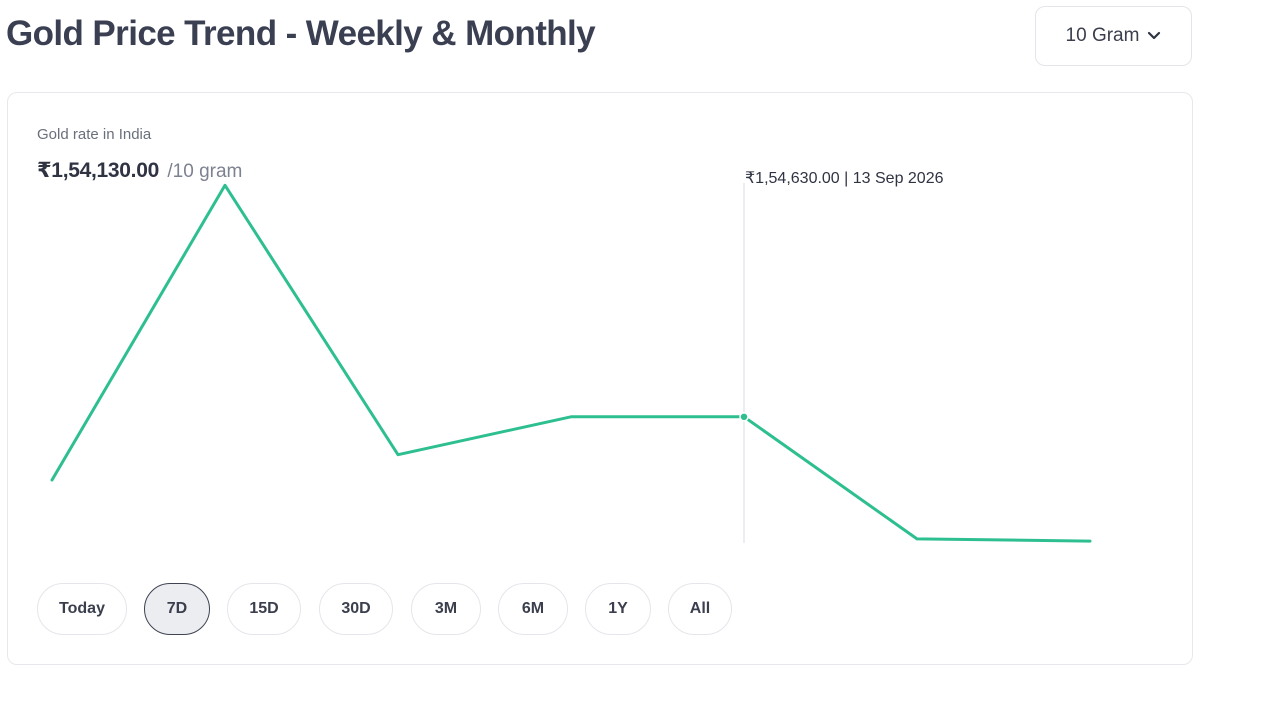  What do you see at coordinates (700, 609) in the screenshot?
I see `range-button-all: All` at bounding box center [700, 609].